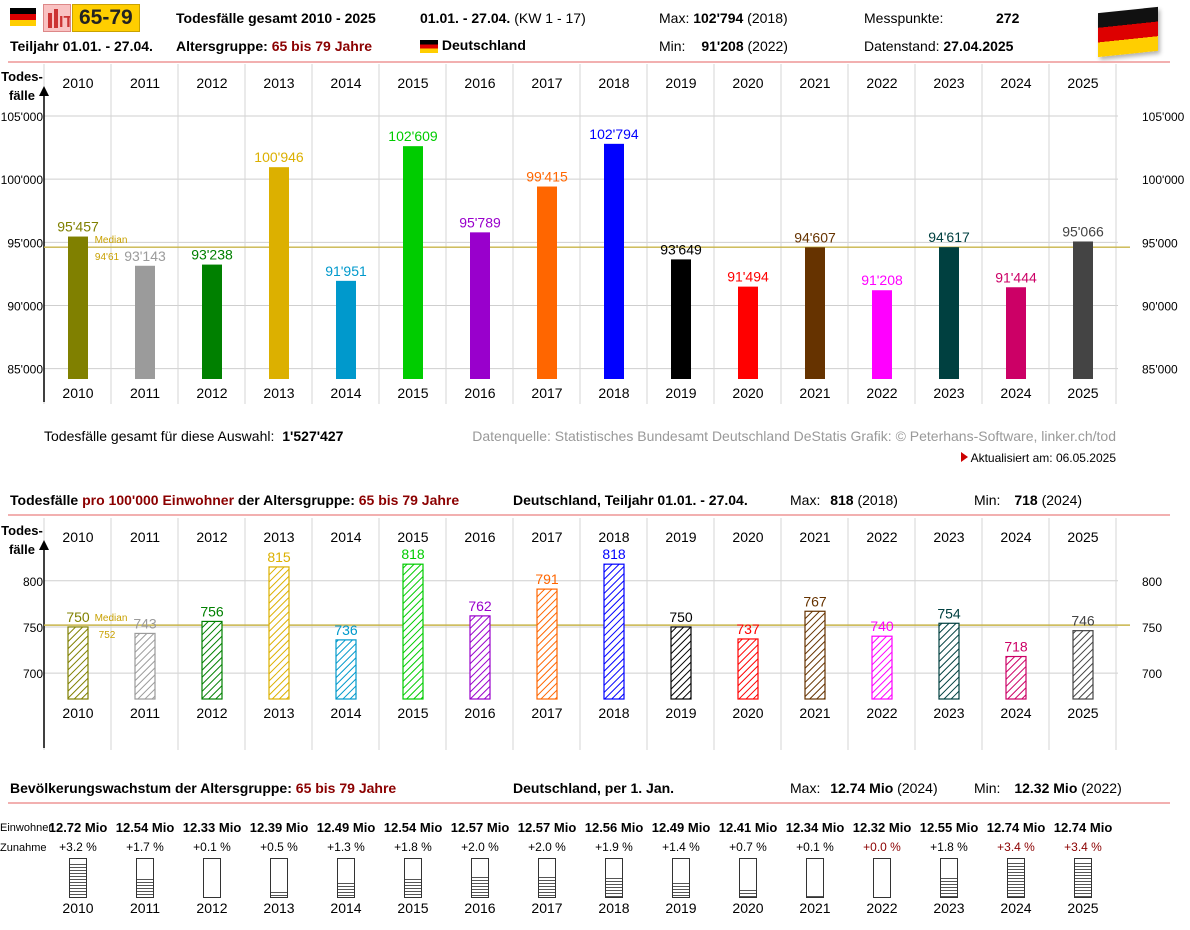  What do you see at coordinates (547, 177) in the screenshot?
I see `value-label: 99'415` at bounding box center [547, 177].